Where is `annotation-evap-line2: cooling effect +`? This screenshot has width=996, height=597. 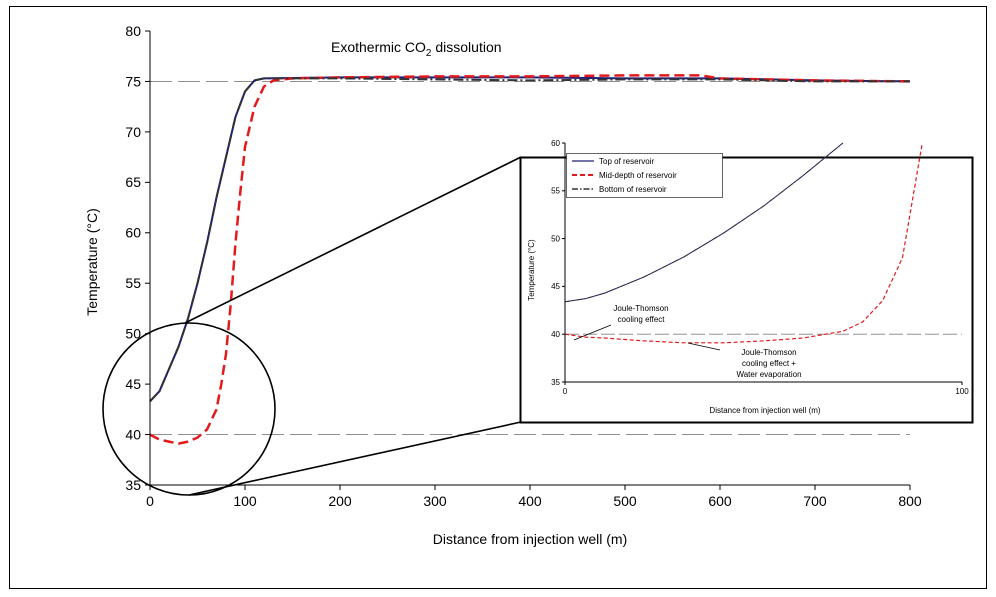 annotation-evap-line2: cooling effect + is located at coordinates (769, 363).